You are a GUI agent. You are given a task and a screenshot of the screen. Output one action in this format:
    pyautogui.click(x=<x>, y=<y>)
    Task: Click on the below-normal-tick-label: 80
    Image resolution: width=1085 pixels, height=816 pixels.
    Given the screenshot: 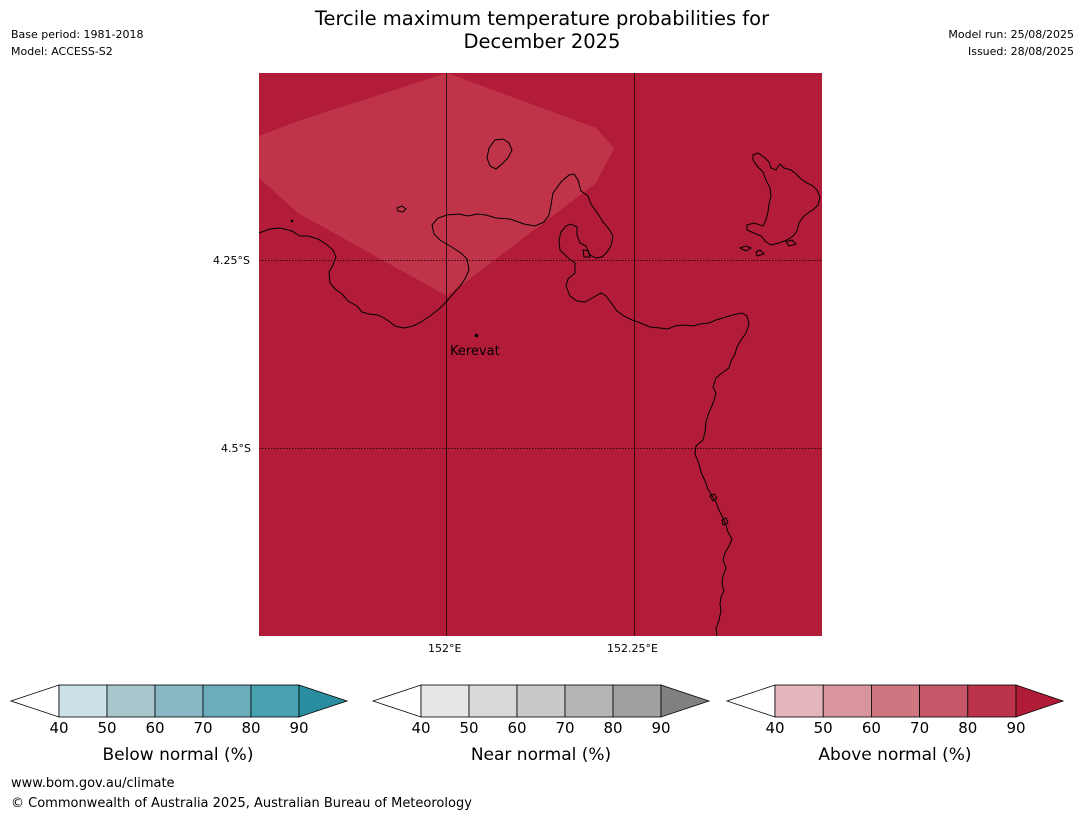 What is the action you would take?
    pyautogui.click(x=251, y=728)
    